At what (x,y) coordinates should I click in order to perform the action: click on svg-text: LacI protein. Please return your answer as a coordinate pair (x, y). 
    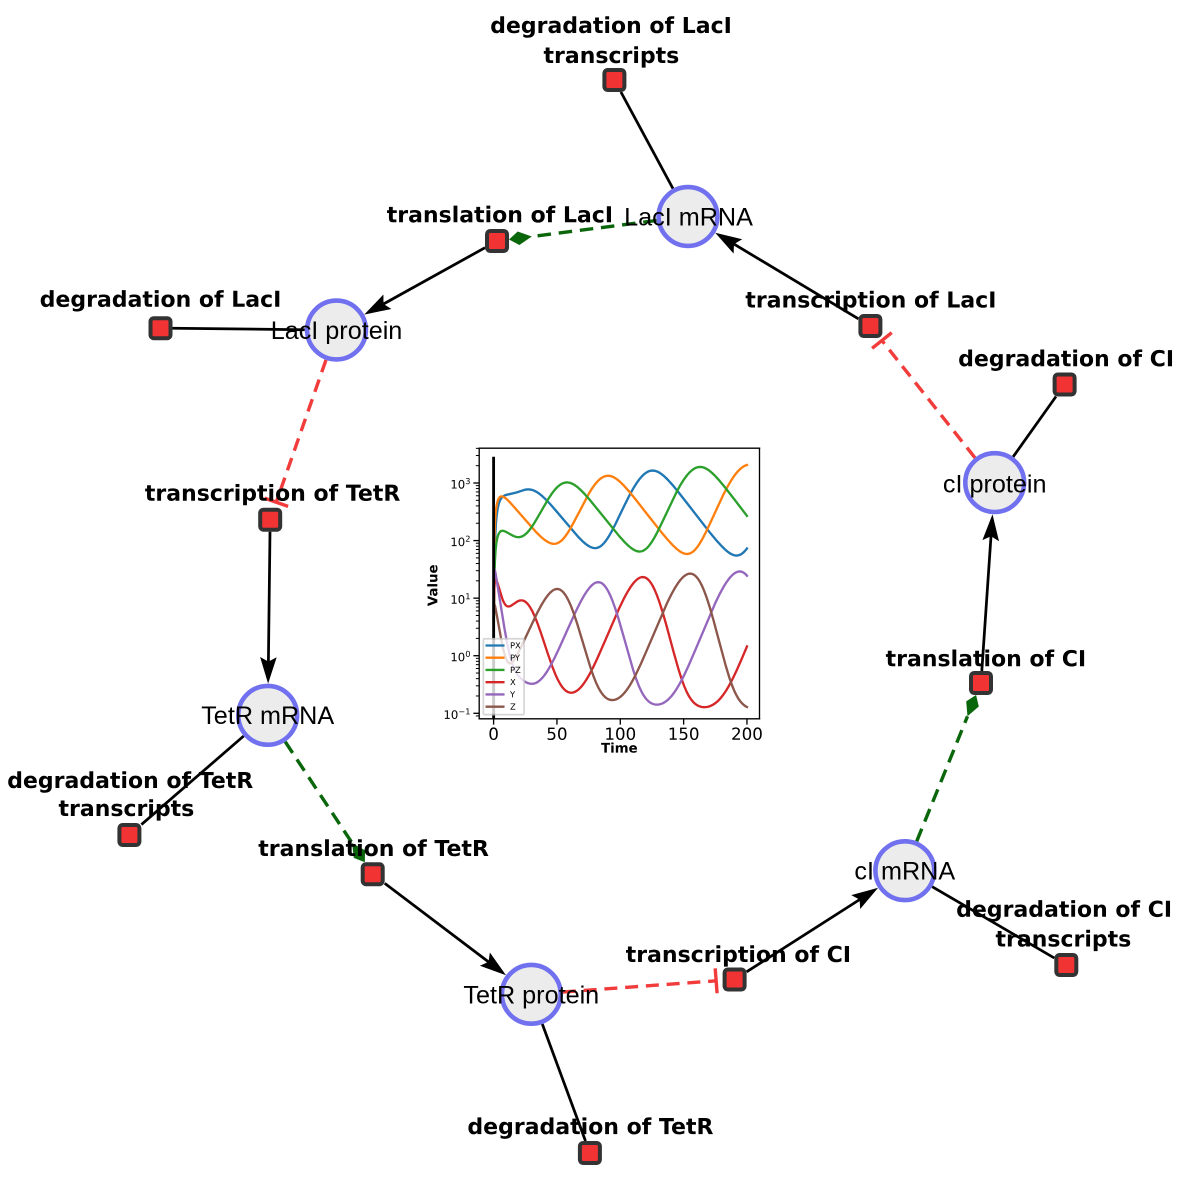
    Looking at the image, I should click on (337, 331).